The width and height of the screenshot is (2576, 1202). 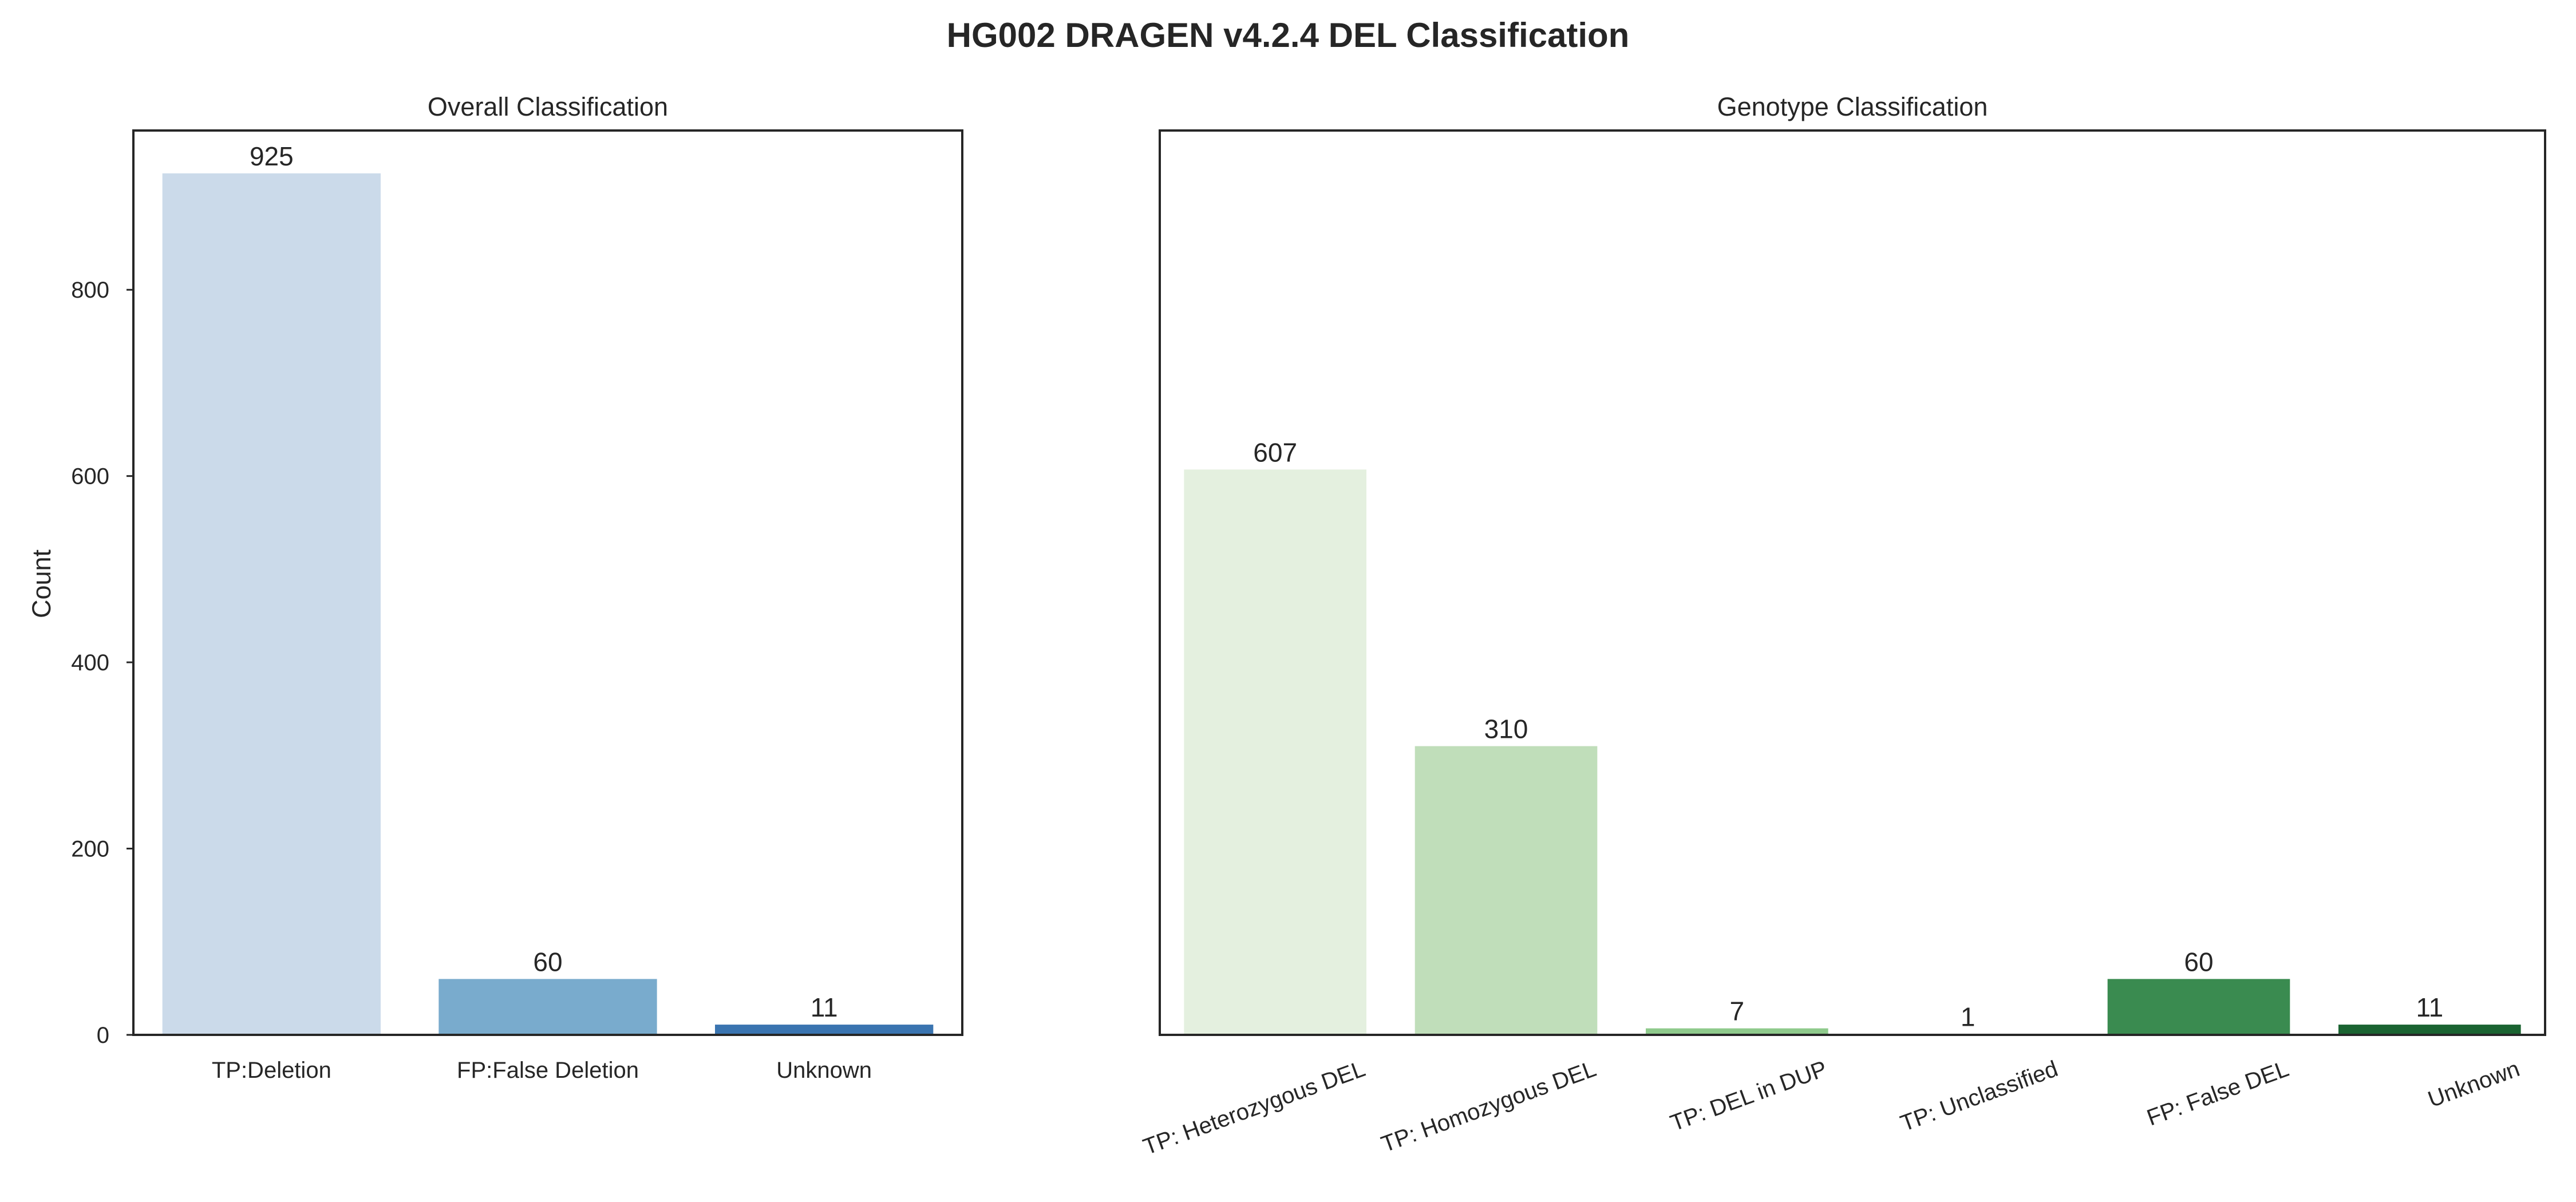 I want to click on overall-x-axis: TP:Deletion FP:False Deletion Unknown, so click(x=542, y=1070).